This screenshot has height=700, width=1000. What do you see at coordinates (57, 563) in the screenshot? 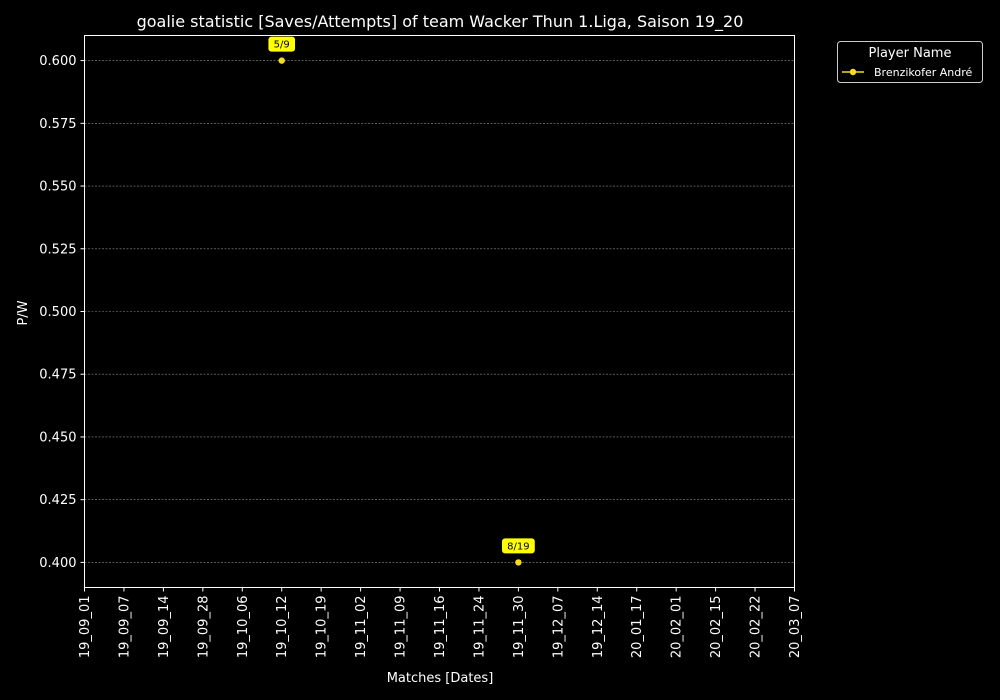
I see `y-tick-label: 0.400` at bounding box center [57, 563].